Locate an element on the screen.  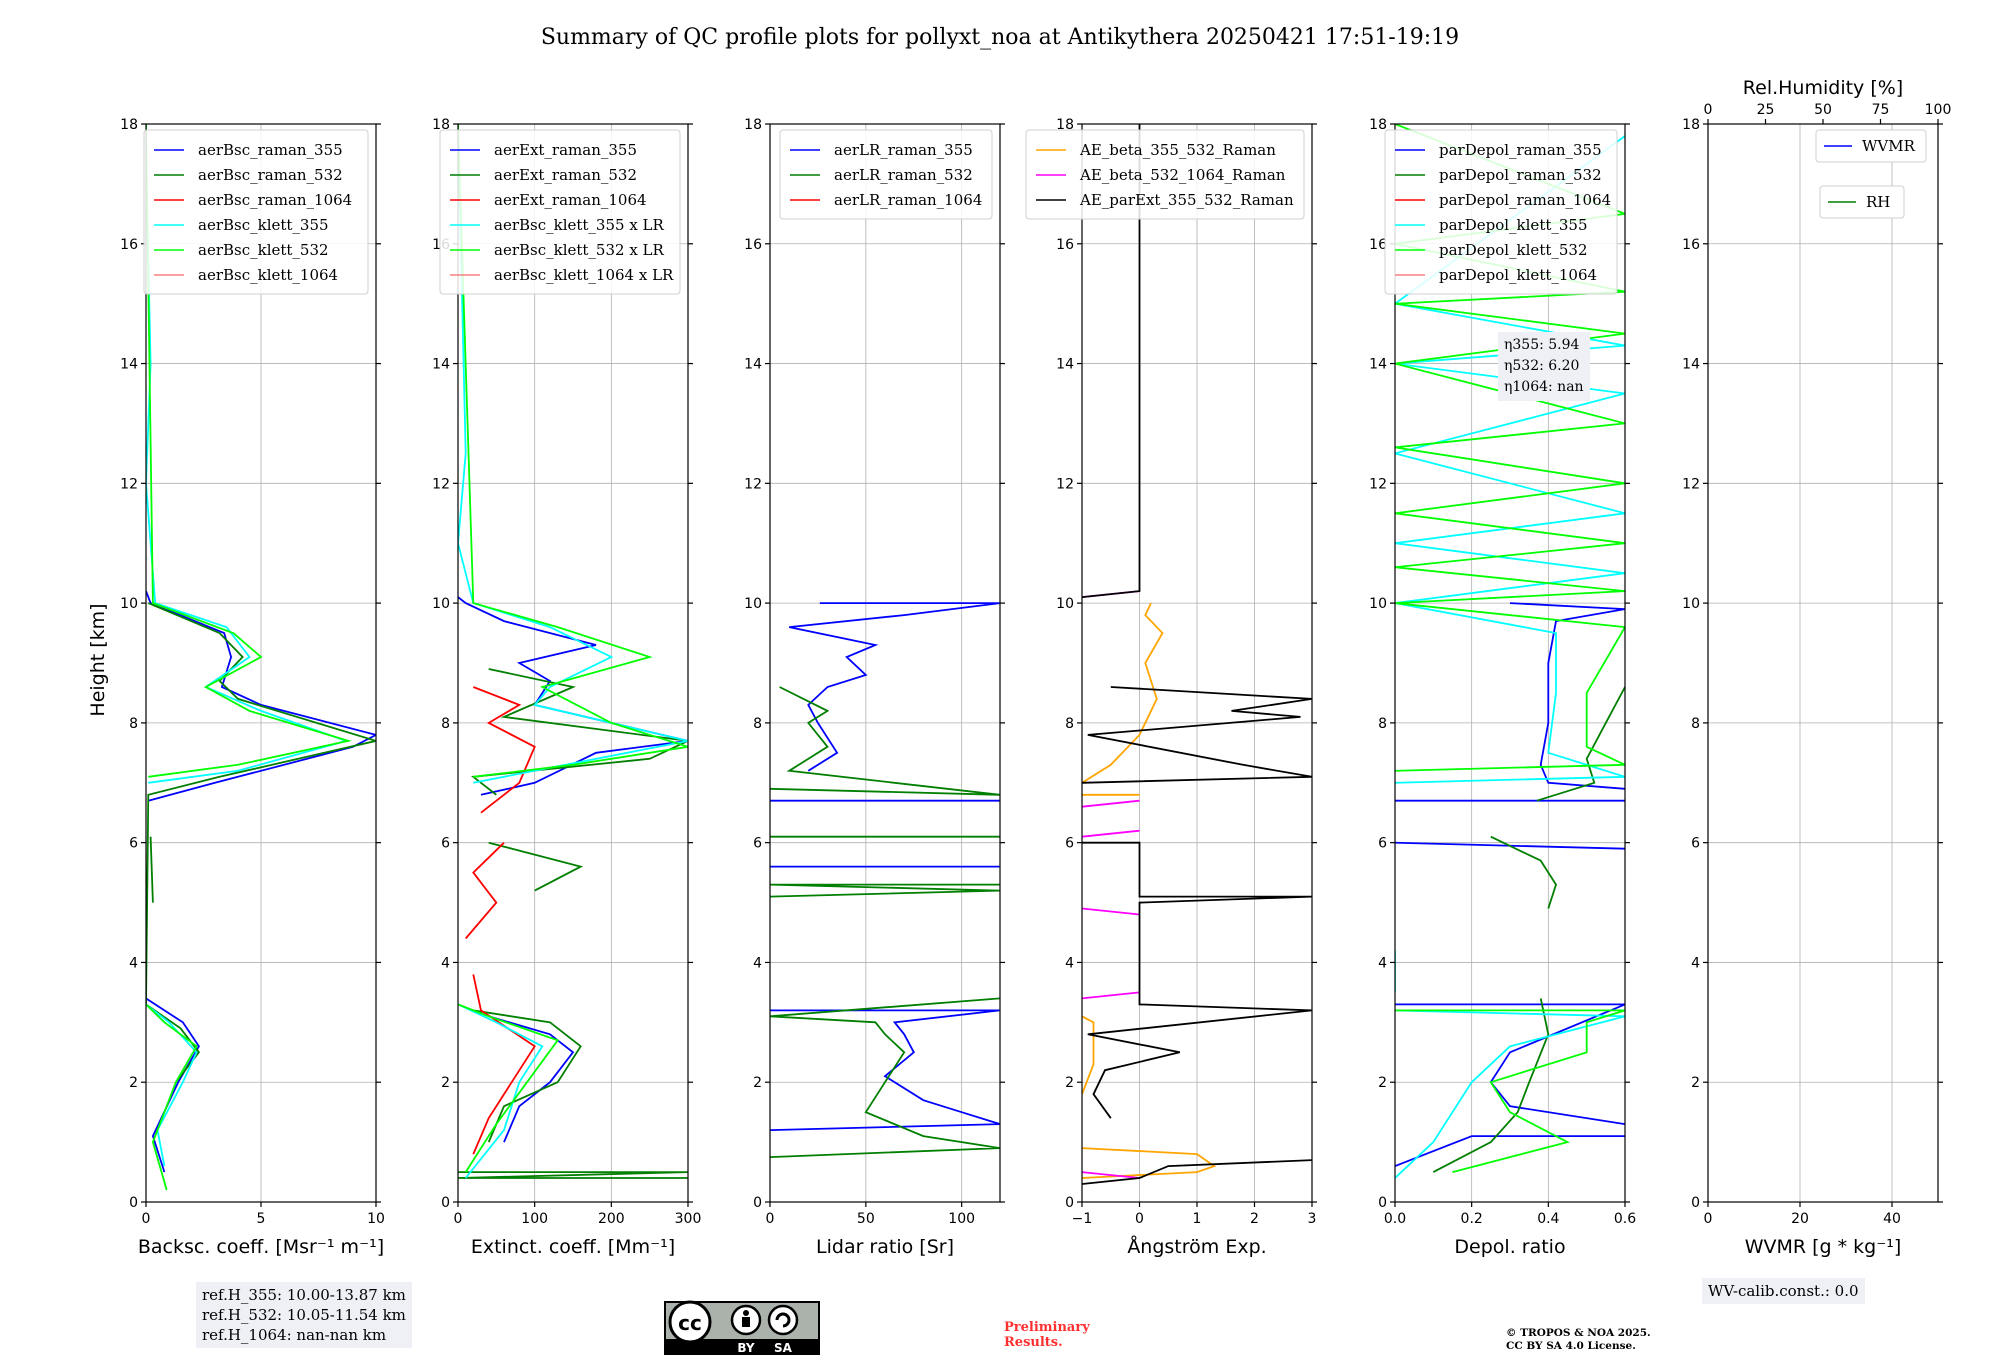
series-line-AE_parExt_355_532_Raman is located at coordinates (1197, 654).